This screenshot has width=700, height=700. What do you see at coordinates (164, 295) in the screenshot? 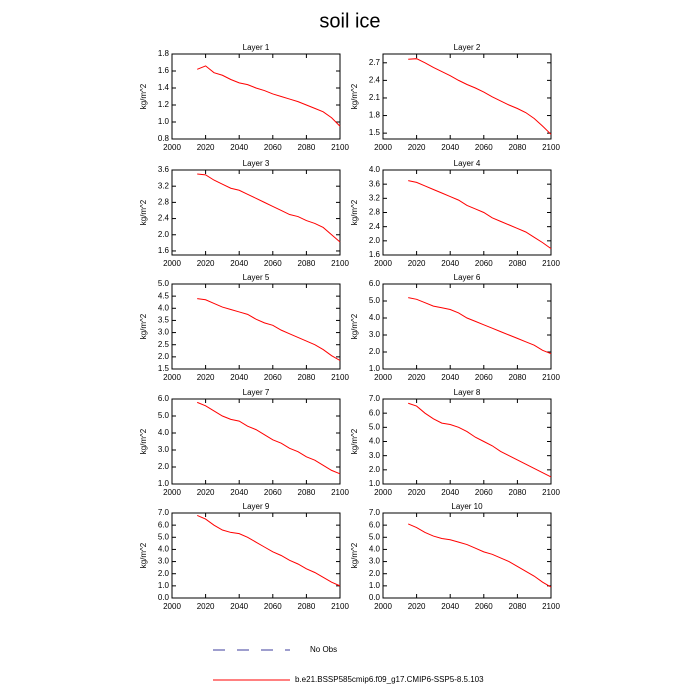
I see `y-tick-label: 4.5` at bounding box center [164, 295].